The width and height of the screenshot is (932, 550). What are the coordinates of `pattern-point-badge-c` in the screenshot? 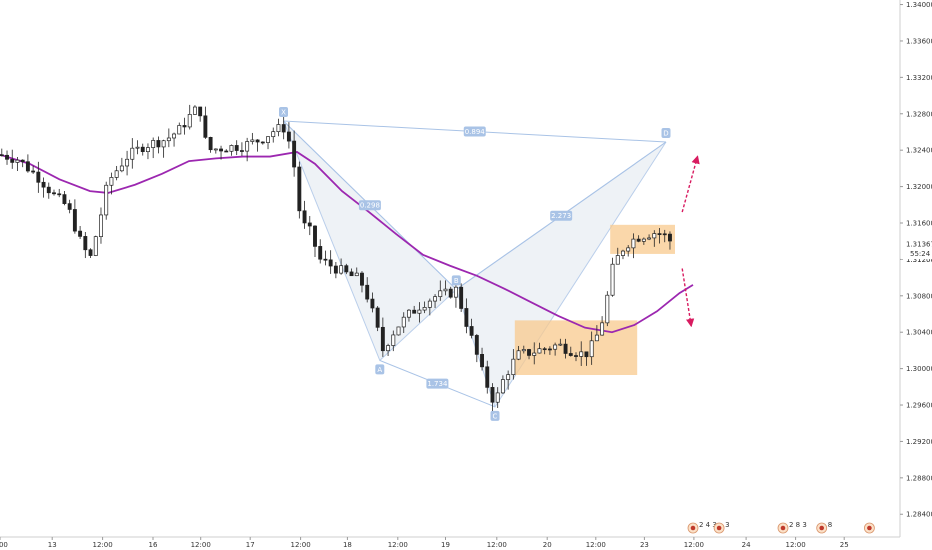 It's located at (495, 415).